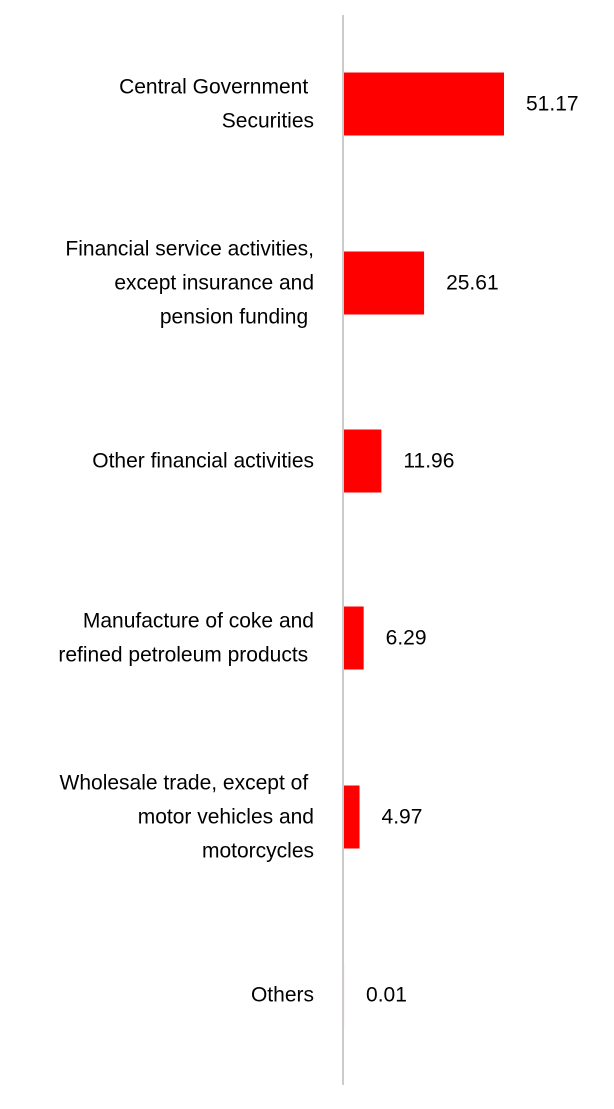 This screenshot has height=1109, width=614. Describe the element at coordinates (282, 995) in the screenshot. I see `category-label: Others` at that location.